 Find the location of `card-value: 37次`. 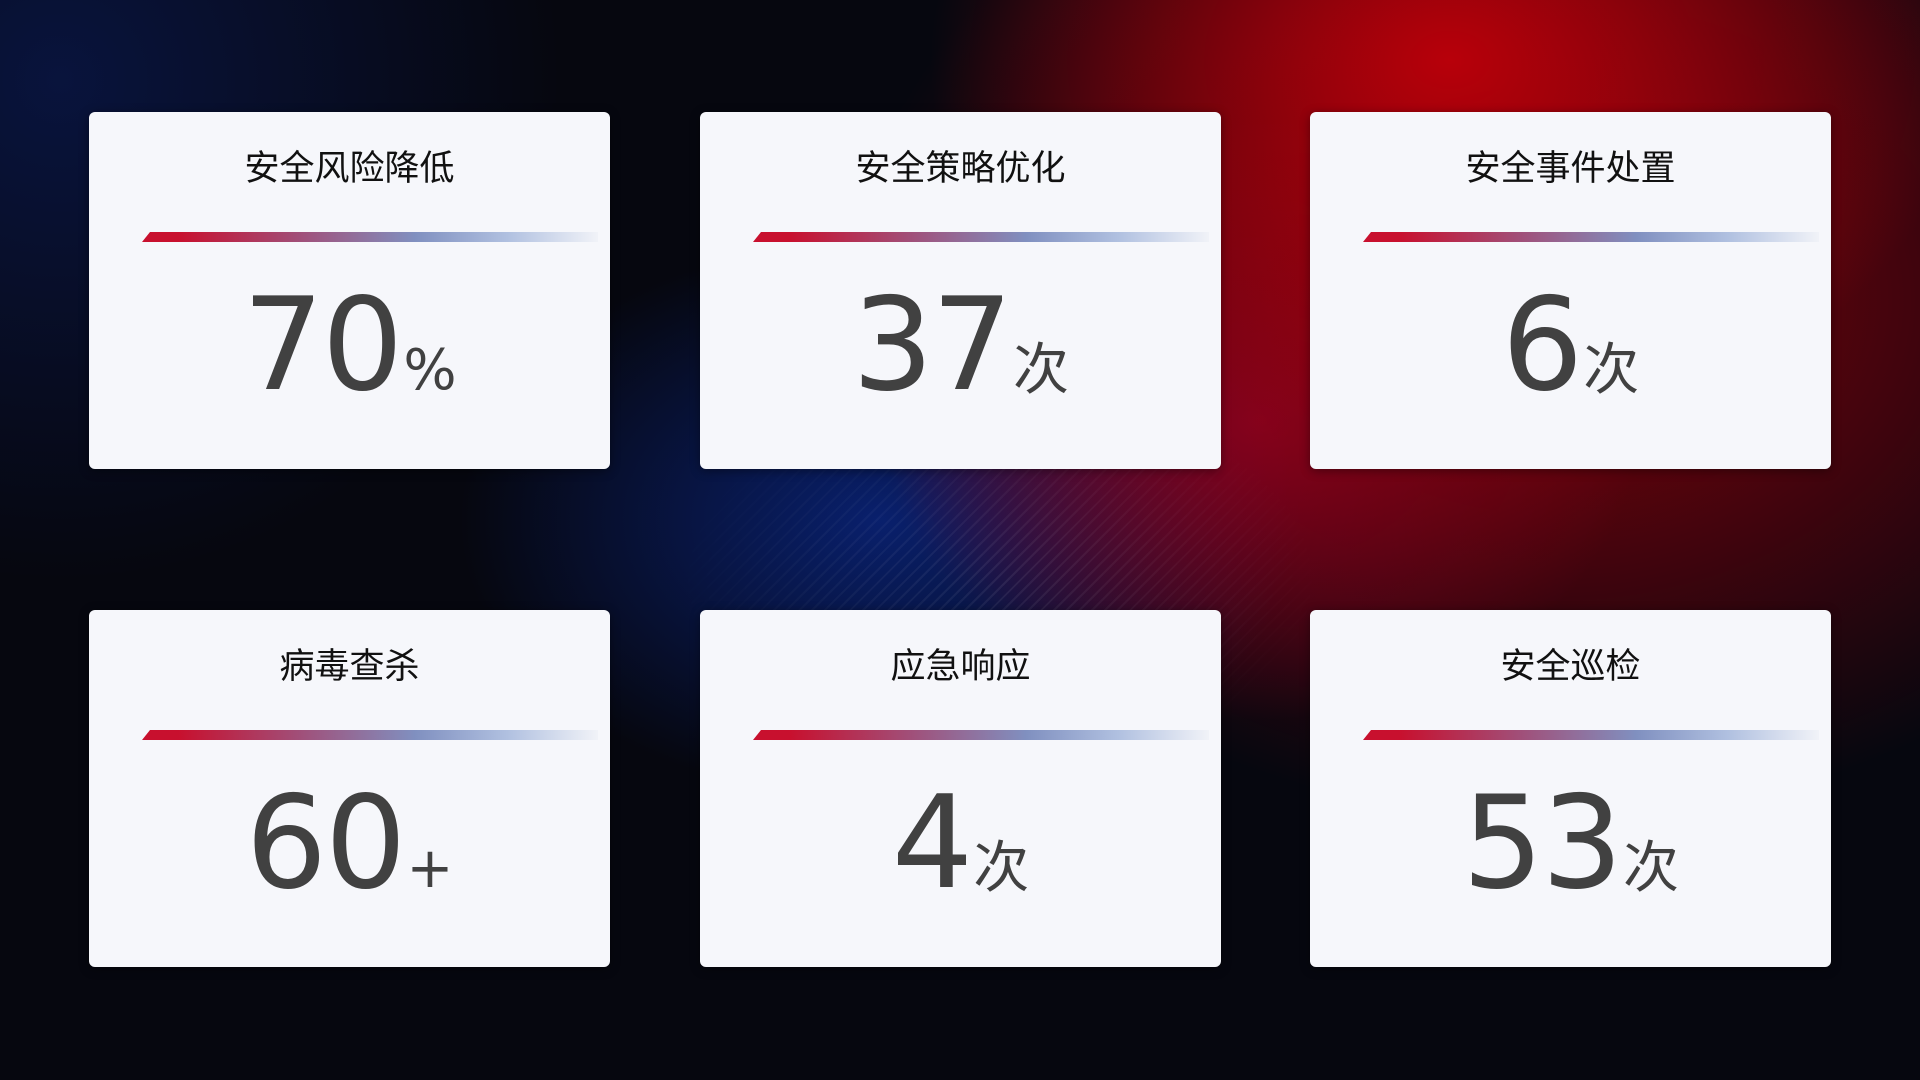

card-value: 37次 is located at coordinates (960, 346).